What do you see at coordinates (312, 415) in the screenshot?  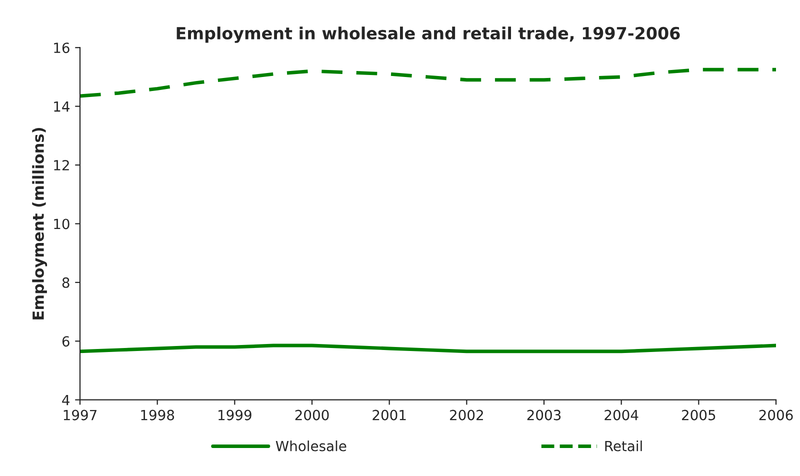 I see `x-tick-label: 2000` at bounding box center [312, 415].